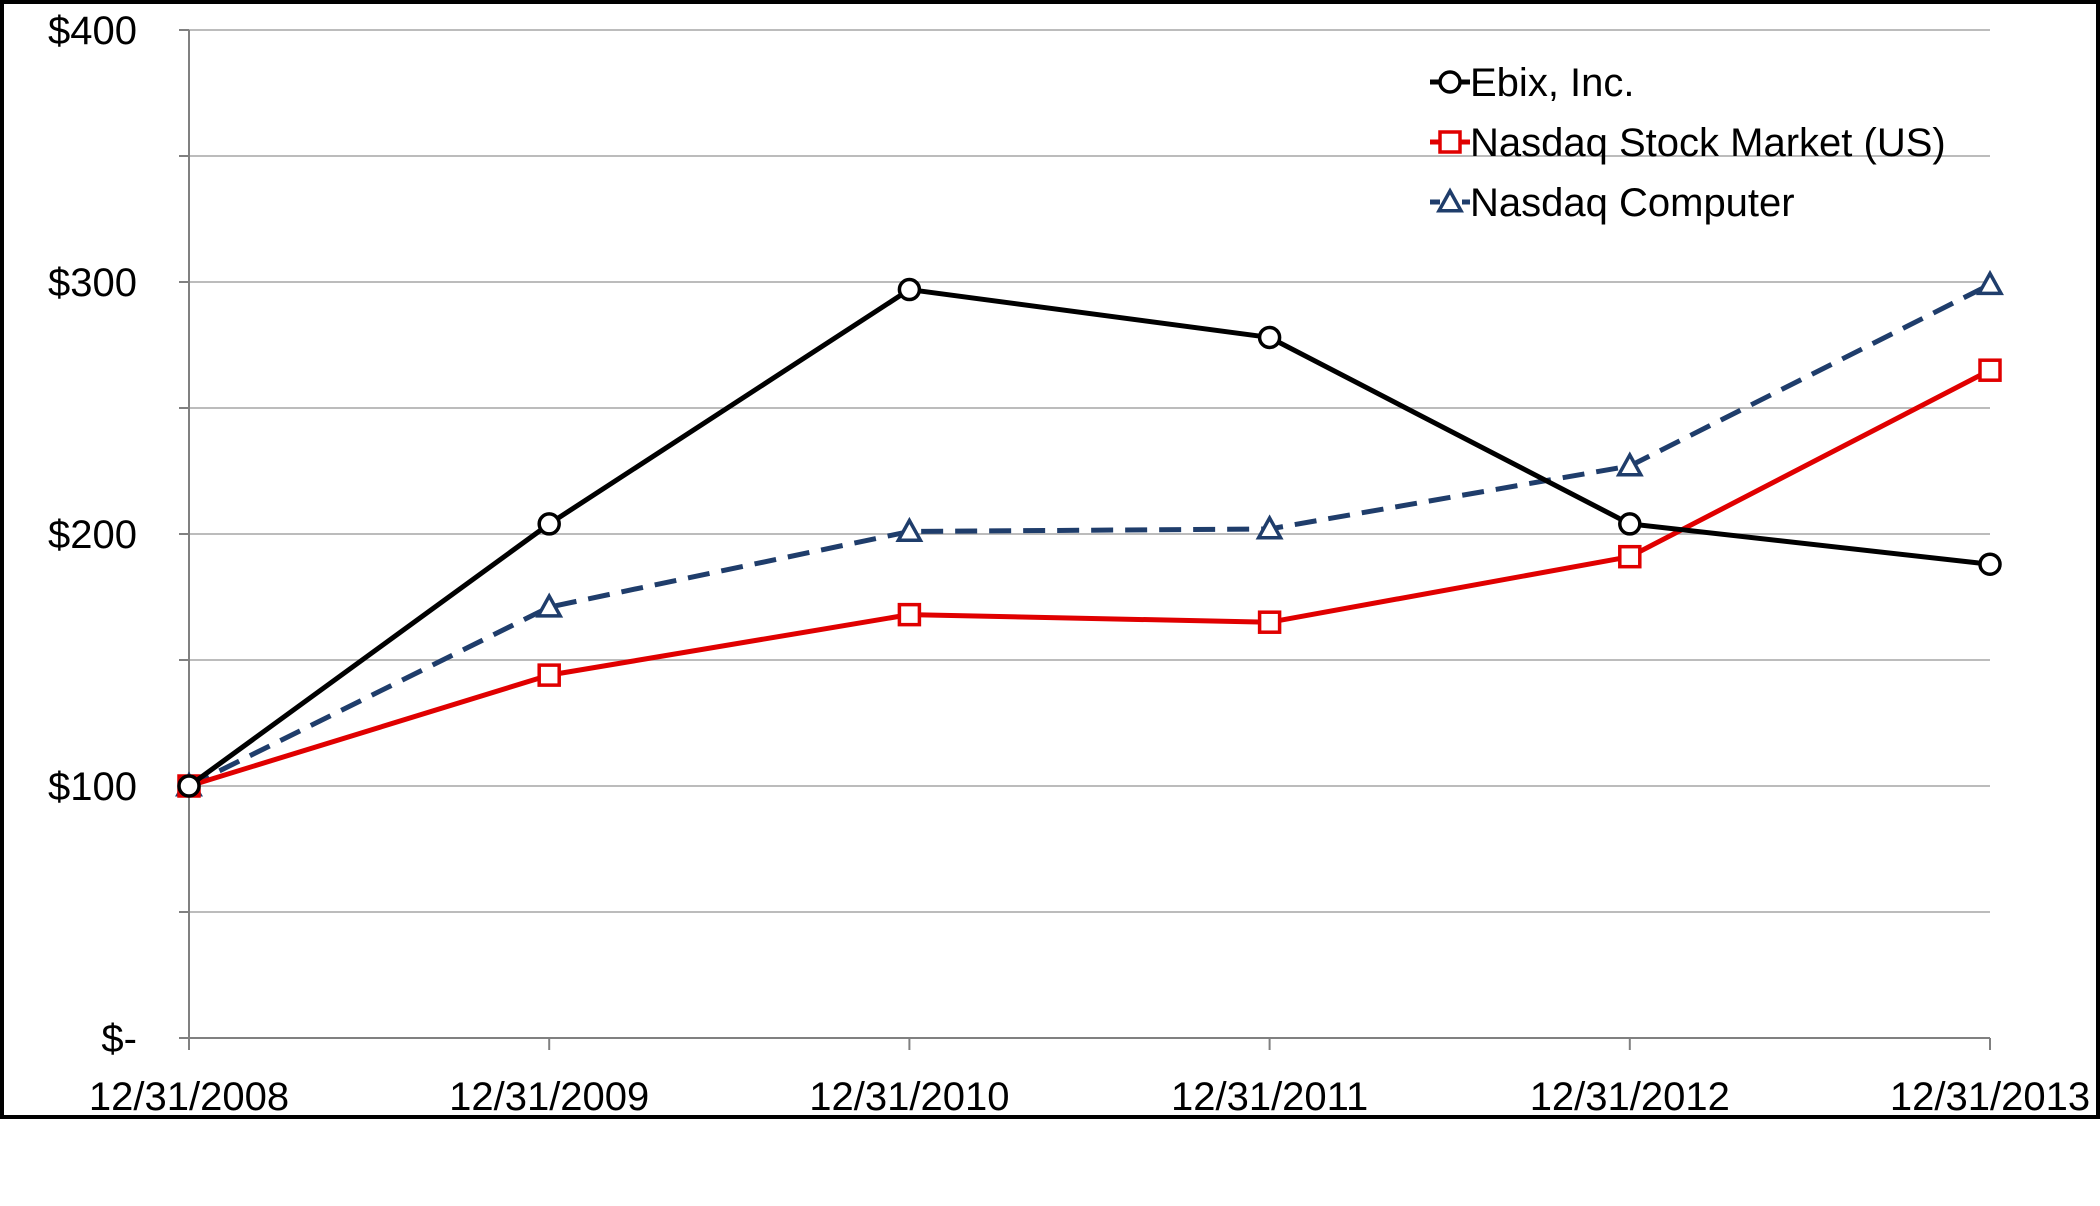  I want to click on y-tick-label: $300, so click(92, 283).